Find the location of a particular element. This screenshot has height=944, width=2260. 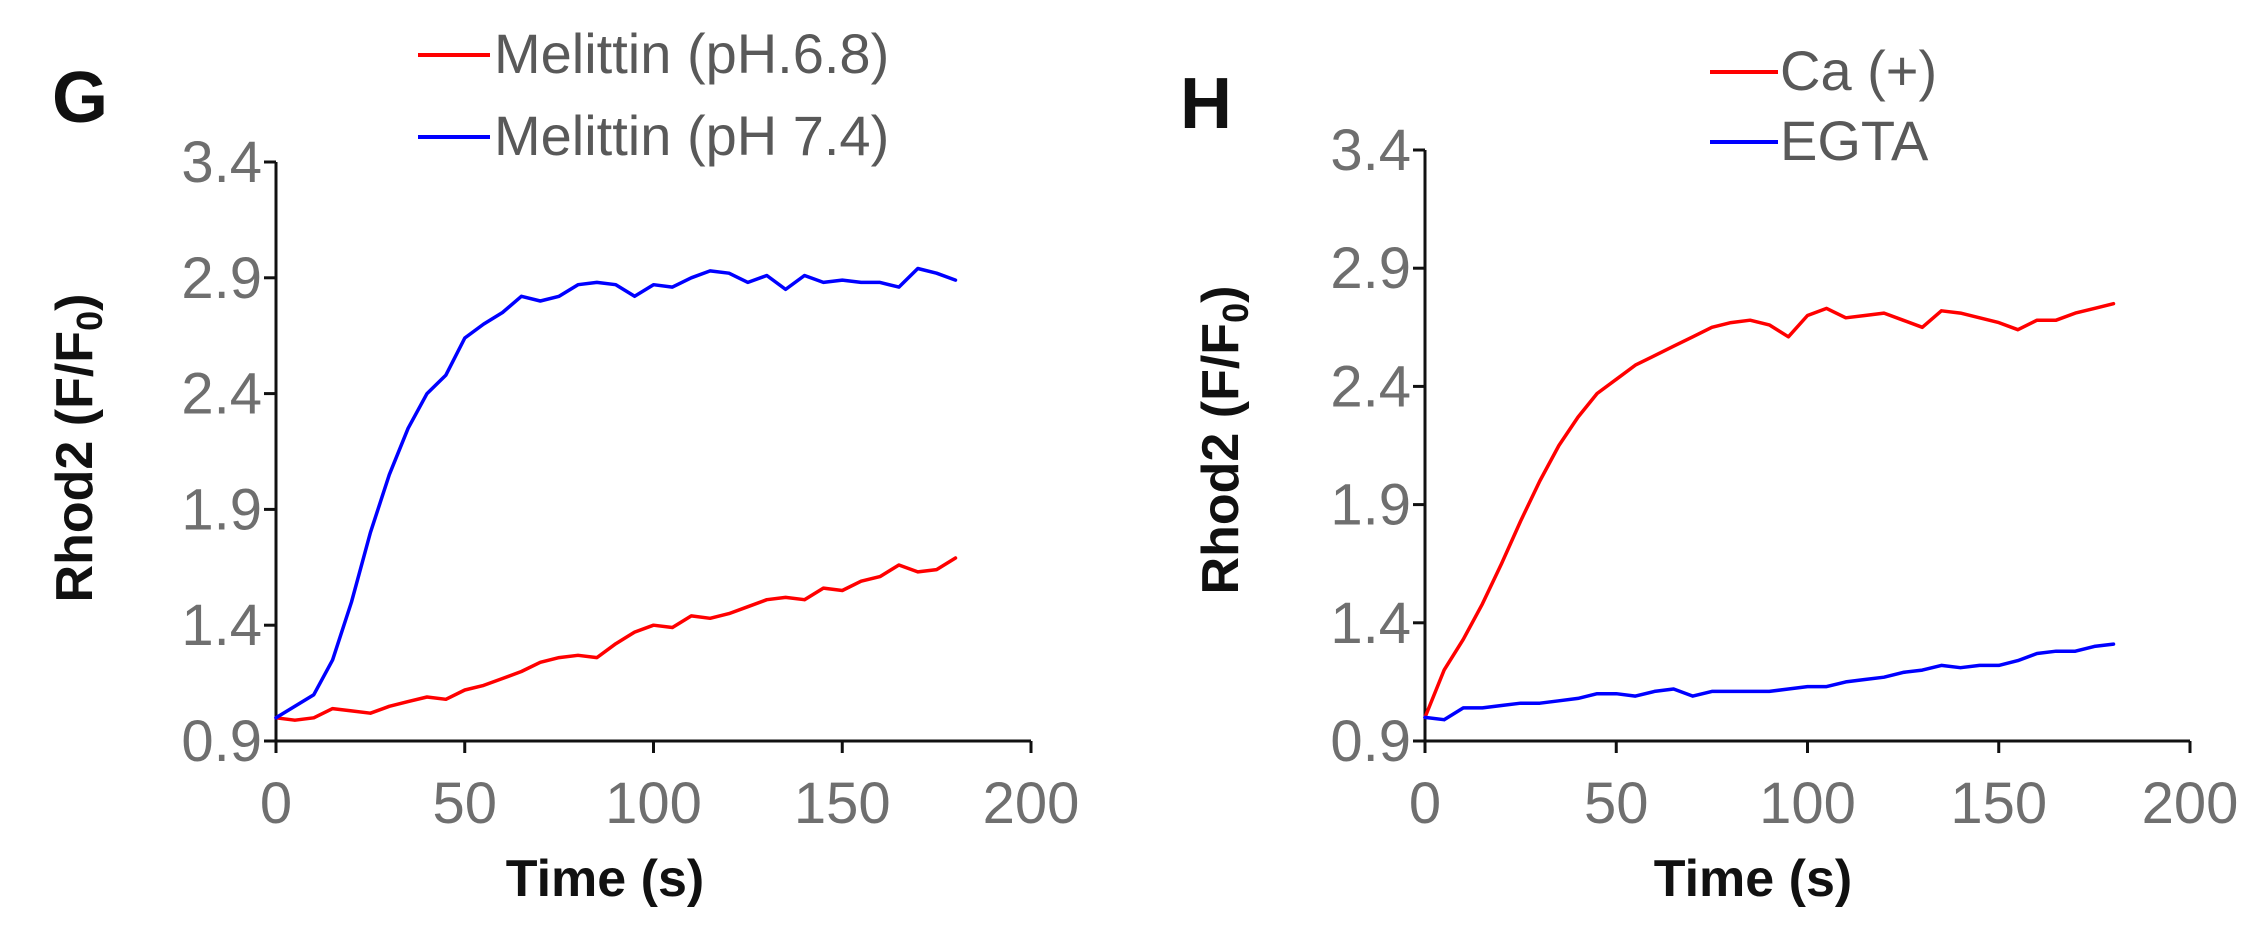

y-tick-label-g: 1.9 is located at coordinates (221, 509).